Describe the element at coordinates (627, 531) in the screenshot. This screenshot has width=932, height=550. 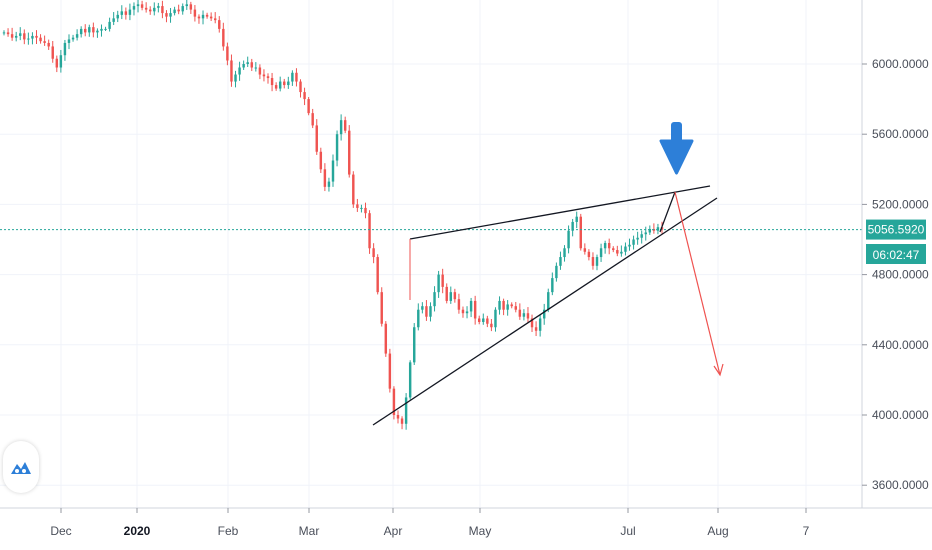
I see `time-tick-label: Jul` at that location.